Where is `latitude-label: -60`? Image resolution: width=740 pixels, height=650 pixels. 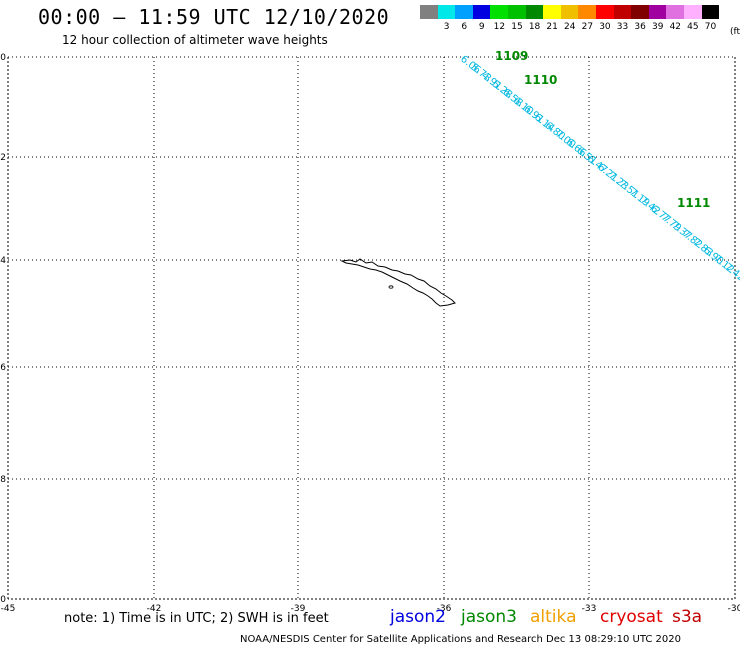 latitude-label: -60 is located at coordinates (3, 600).